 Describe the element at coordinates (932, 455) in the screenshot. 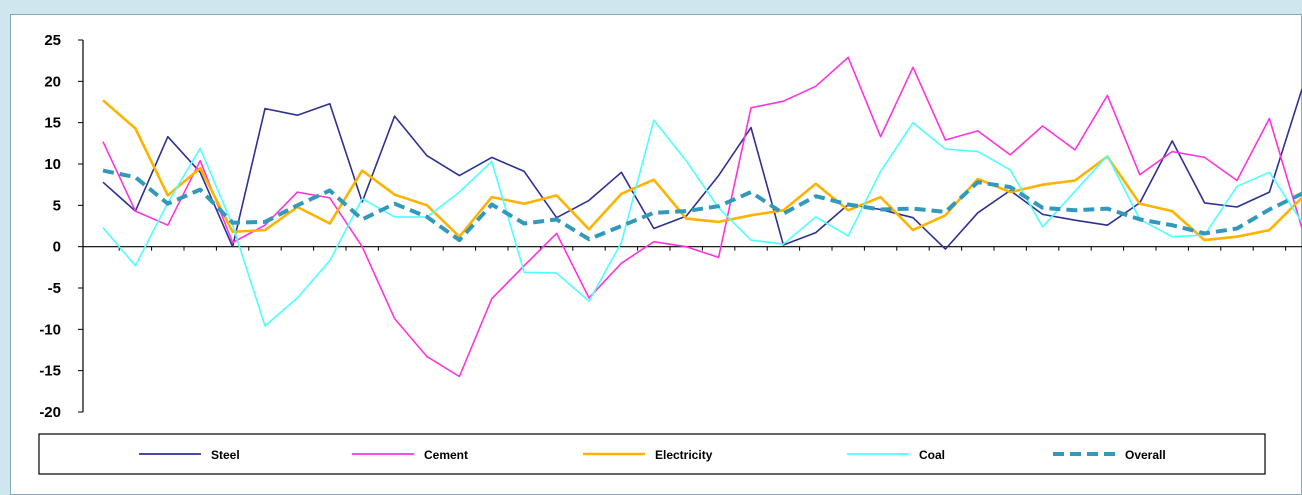

I see `legend-label-coal: Coal` at that location.